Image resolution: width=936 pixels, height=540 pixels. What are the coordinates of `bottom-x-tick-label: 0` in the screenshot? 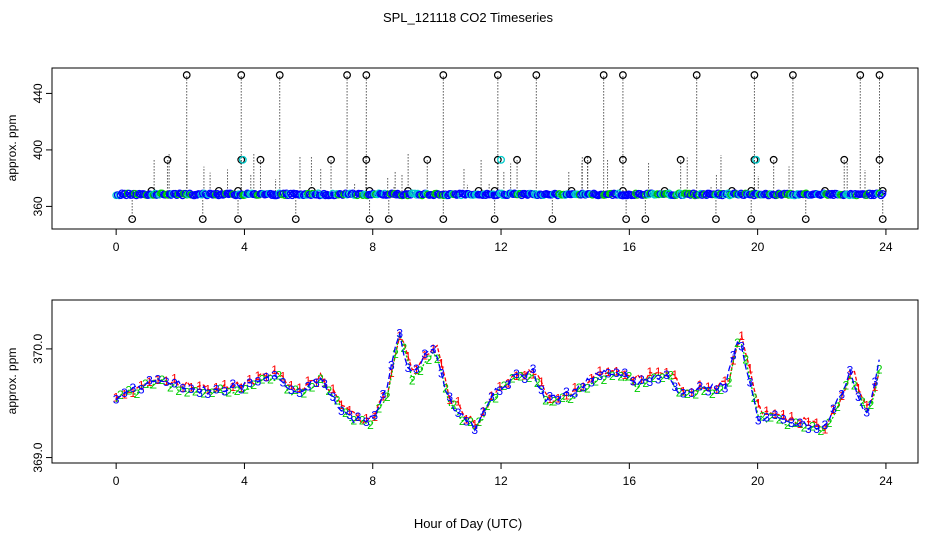 It's located at (116, 481).